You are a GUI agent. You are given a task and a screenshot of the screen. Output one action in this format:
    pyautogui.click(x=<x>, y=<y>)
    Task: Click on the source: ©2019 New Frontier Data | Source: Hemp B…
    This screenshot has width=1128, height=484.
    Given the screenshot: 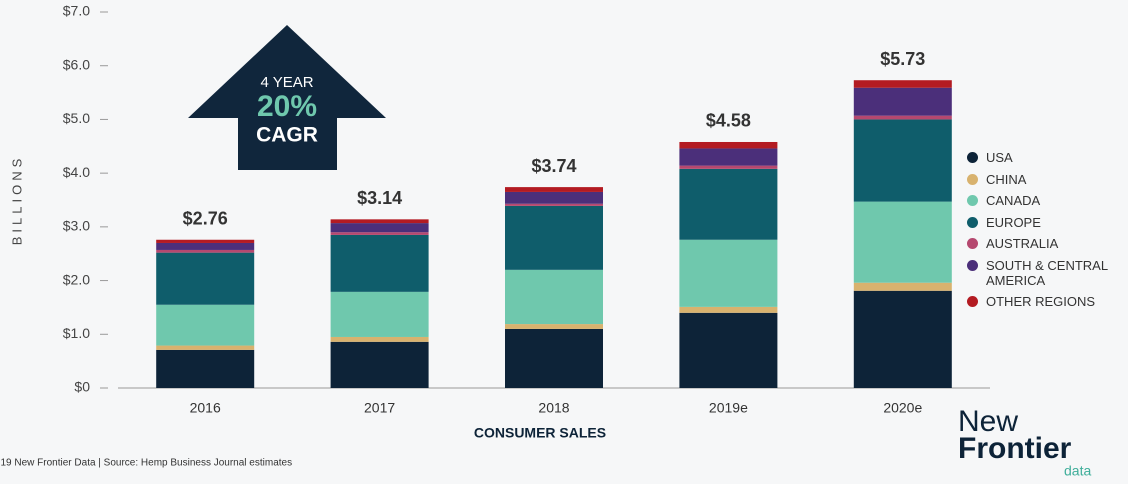 What is the action you would take?
    pyautogui.click(x=146, y=463)
    